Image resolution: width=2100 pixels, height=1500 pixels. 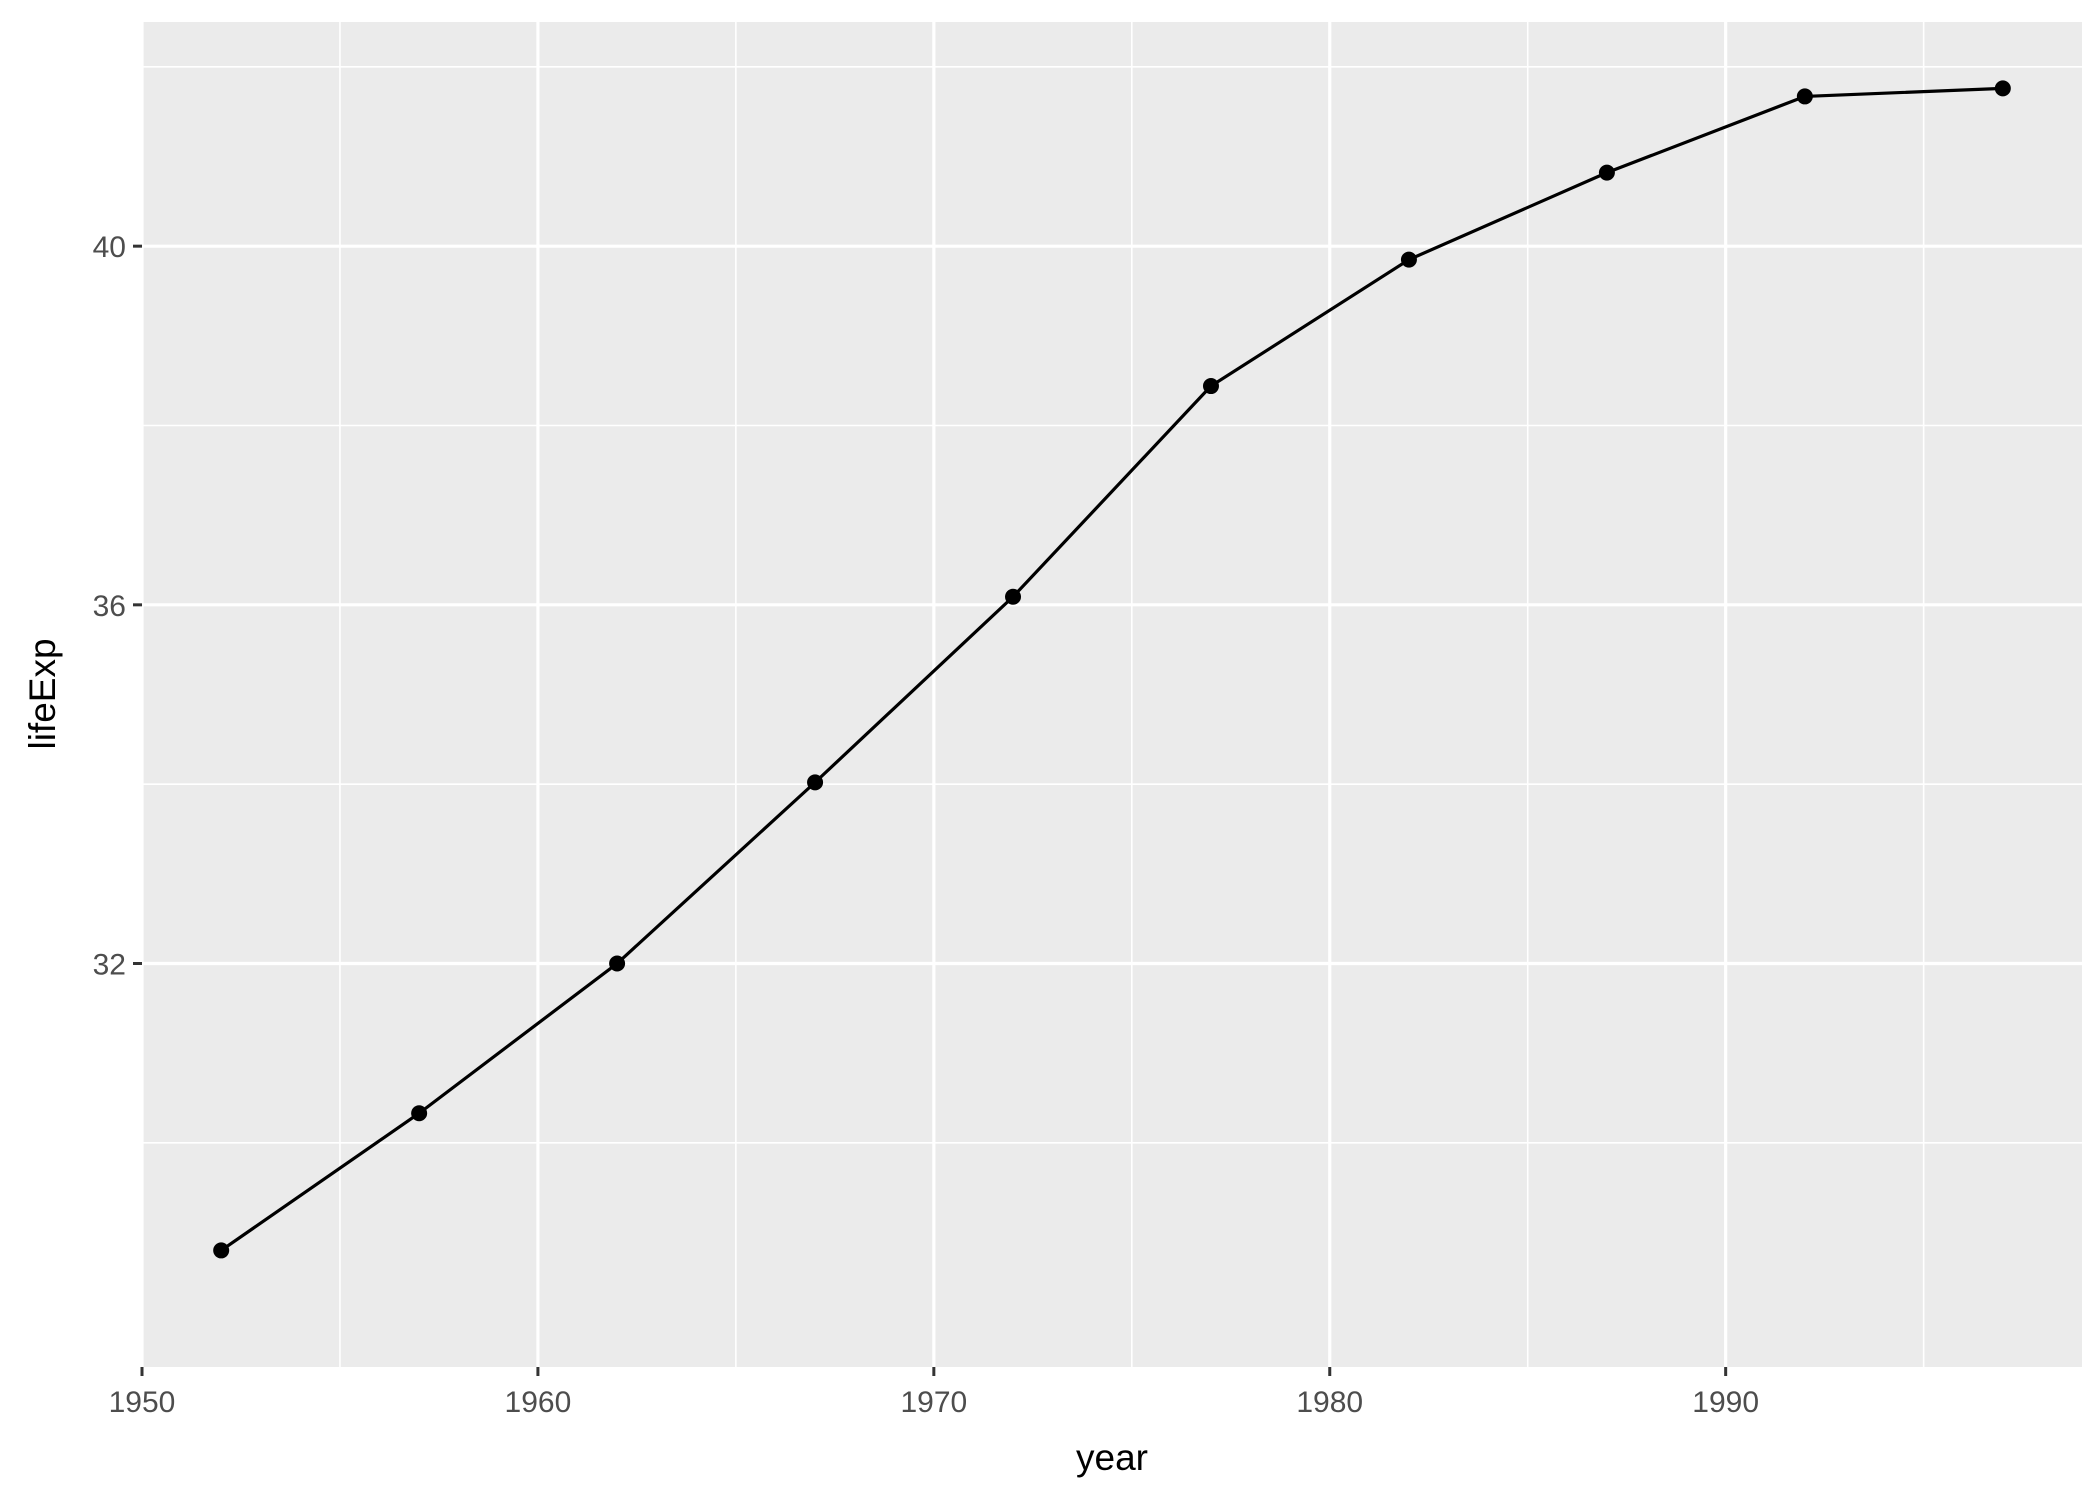 What do you see at coordinates (933, 1402) in the screenshot?
I see `x-tick-label: 1970` at bounding box center [933, 1402].